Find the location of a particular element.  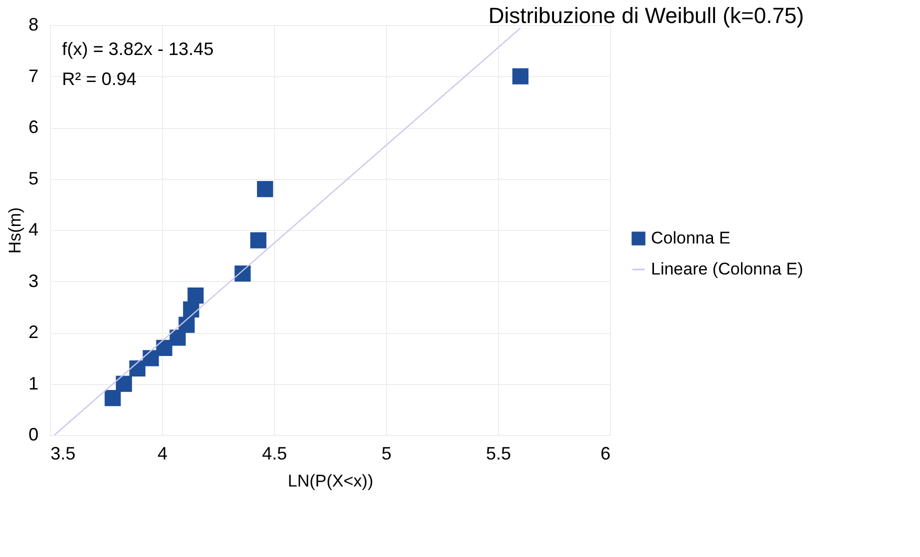

x-tick-label: 6 is located at coordinates (605, 454).